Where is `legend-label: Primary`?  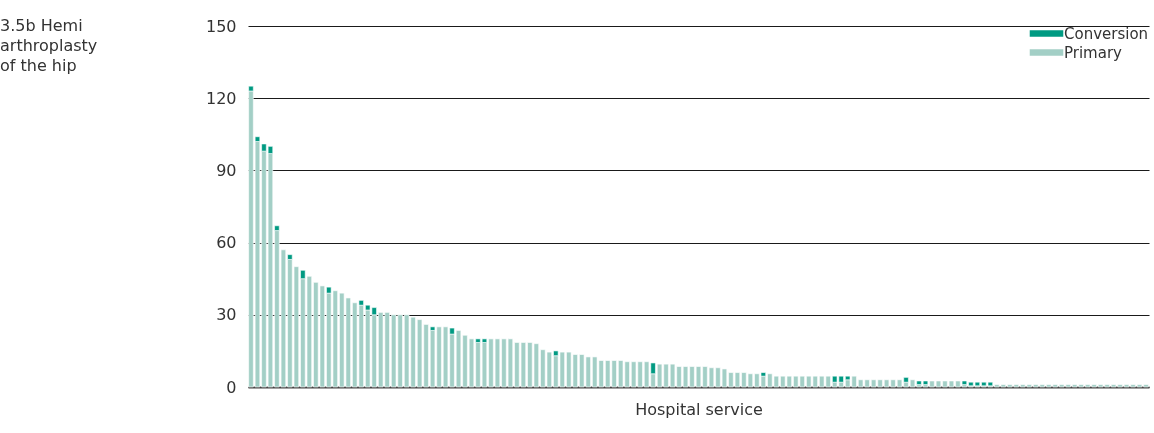
legend-label: Primary is located at coordinates (1093, 52).